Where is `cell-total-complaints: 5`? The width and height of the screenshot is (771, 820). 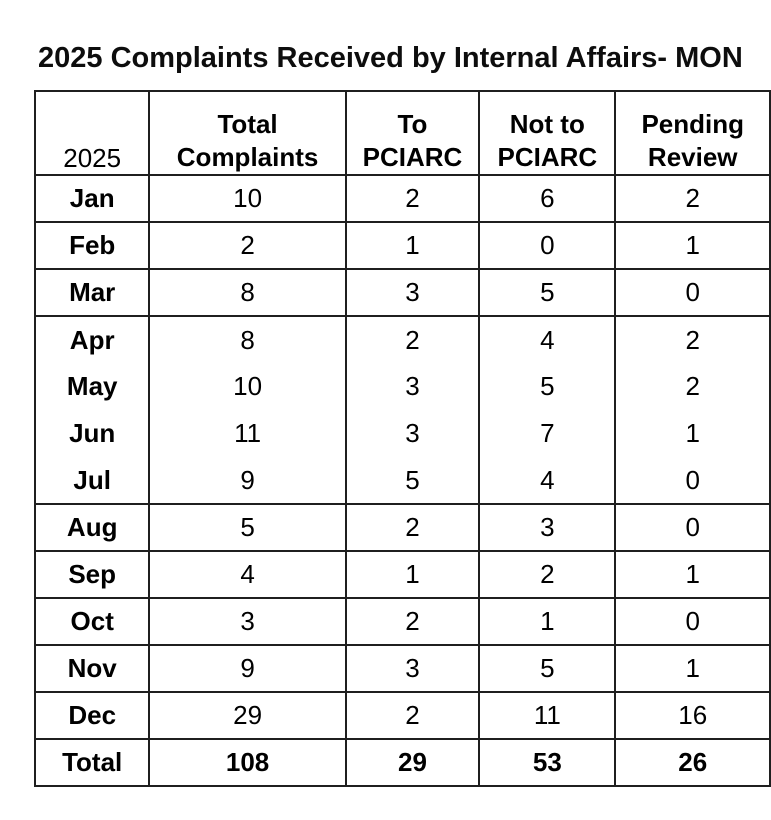
cell-total-complaints: 5 is located at coordinates (247, 528).